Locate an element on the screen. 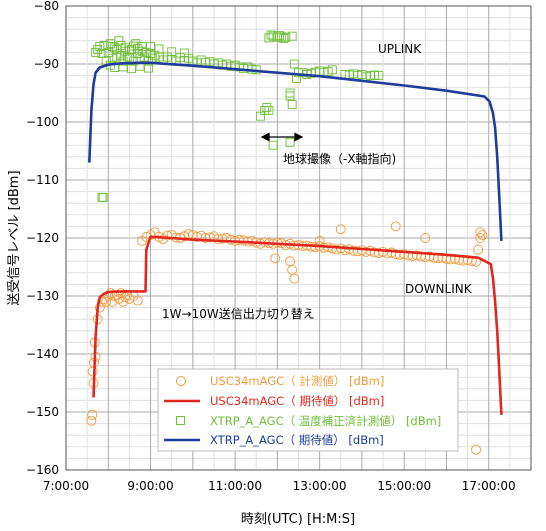 This screenshot has width=546, height=531. x-tick-label: 7:00:00 is located at coordinates (66, 486).